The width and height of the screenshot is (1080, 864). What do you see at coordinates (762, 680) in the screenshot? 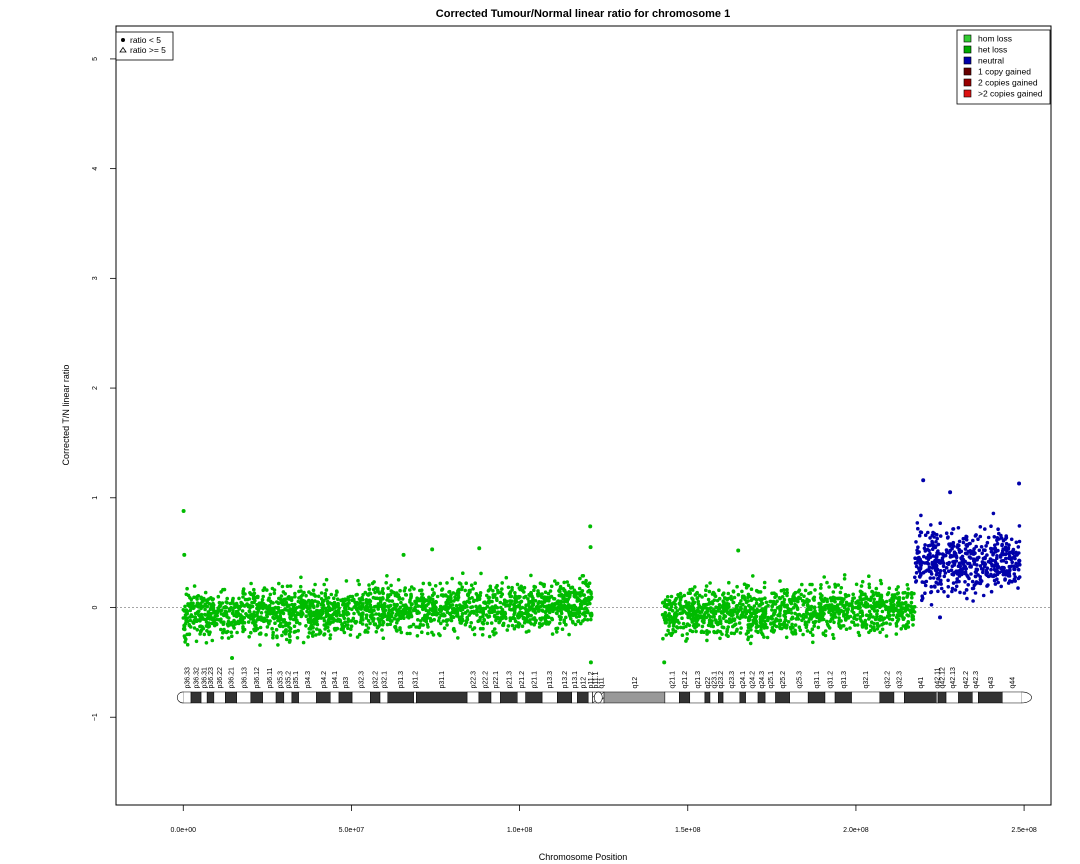
I see `band-label: q24.3` at bounding box center [762, 680].